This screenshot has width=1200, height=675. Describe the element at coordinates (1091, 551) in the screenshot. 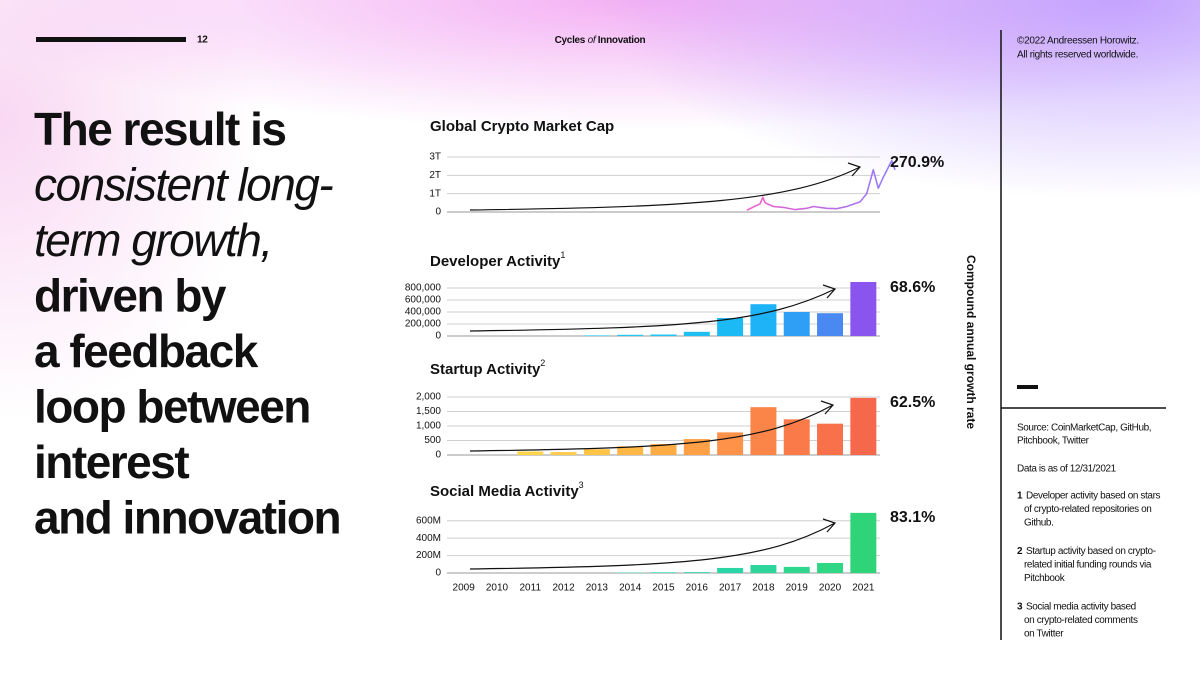

I see `footnote-line: Startup activity based on crypto-` at that location.